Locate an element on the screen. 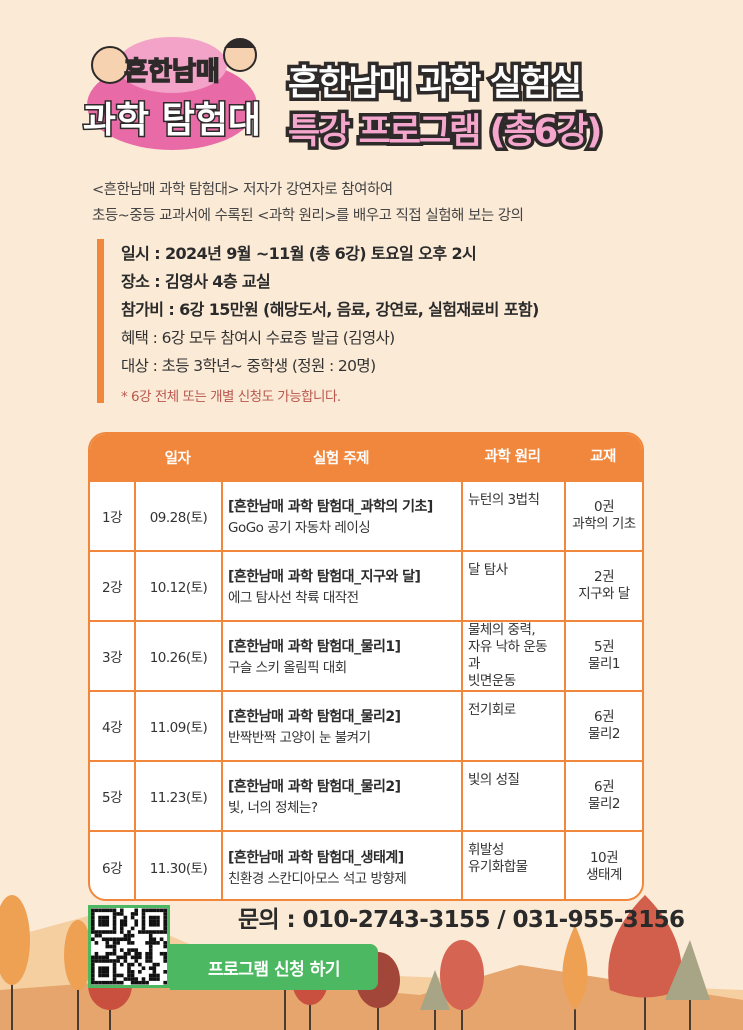 This screenshot has height=1030, width=743. title-line-2: 특강 프로그램 (총6강) is located at coordinates (444, 132).